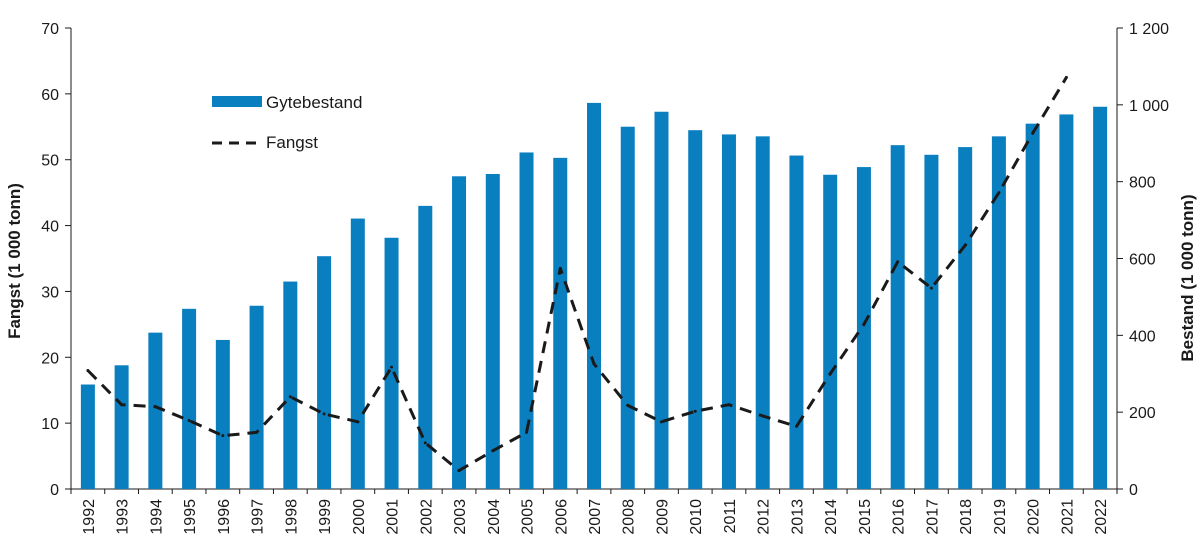 This screenshot has height=558, width=1200. Describe the element at coordinates (325, 517) in the screenshot. I see `x-tick-label: 1999` at that location.